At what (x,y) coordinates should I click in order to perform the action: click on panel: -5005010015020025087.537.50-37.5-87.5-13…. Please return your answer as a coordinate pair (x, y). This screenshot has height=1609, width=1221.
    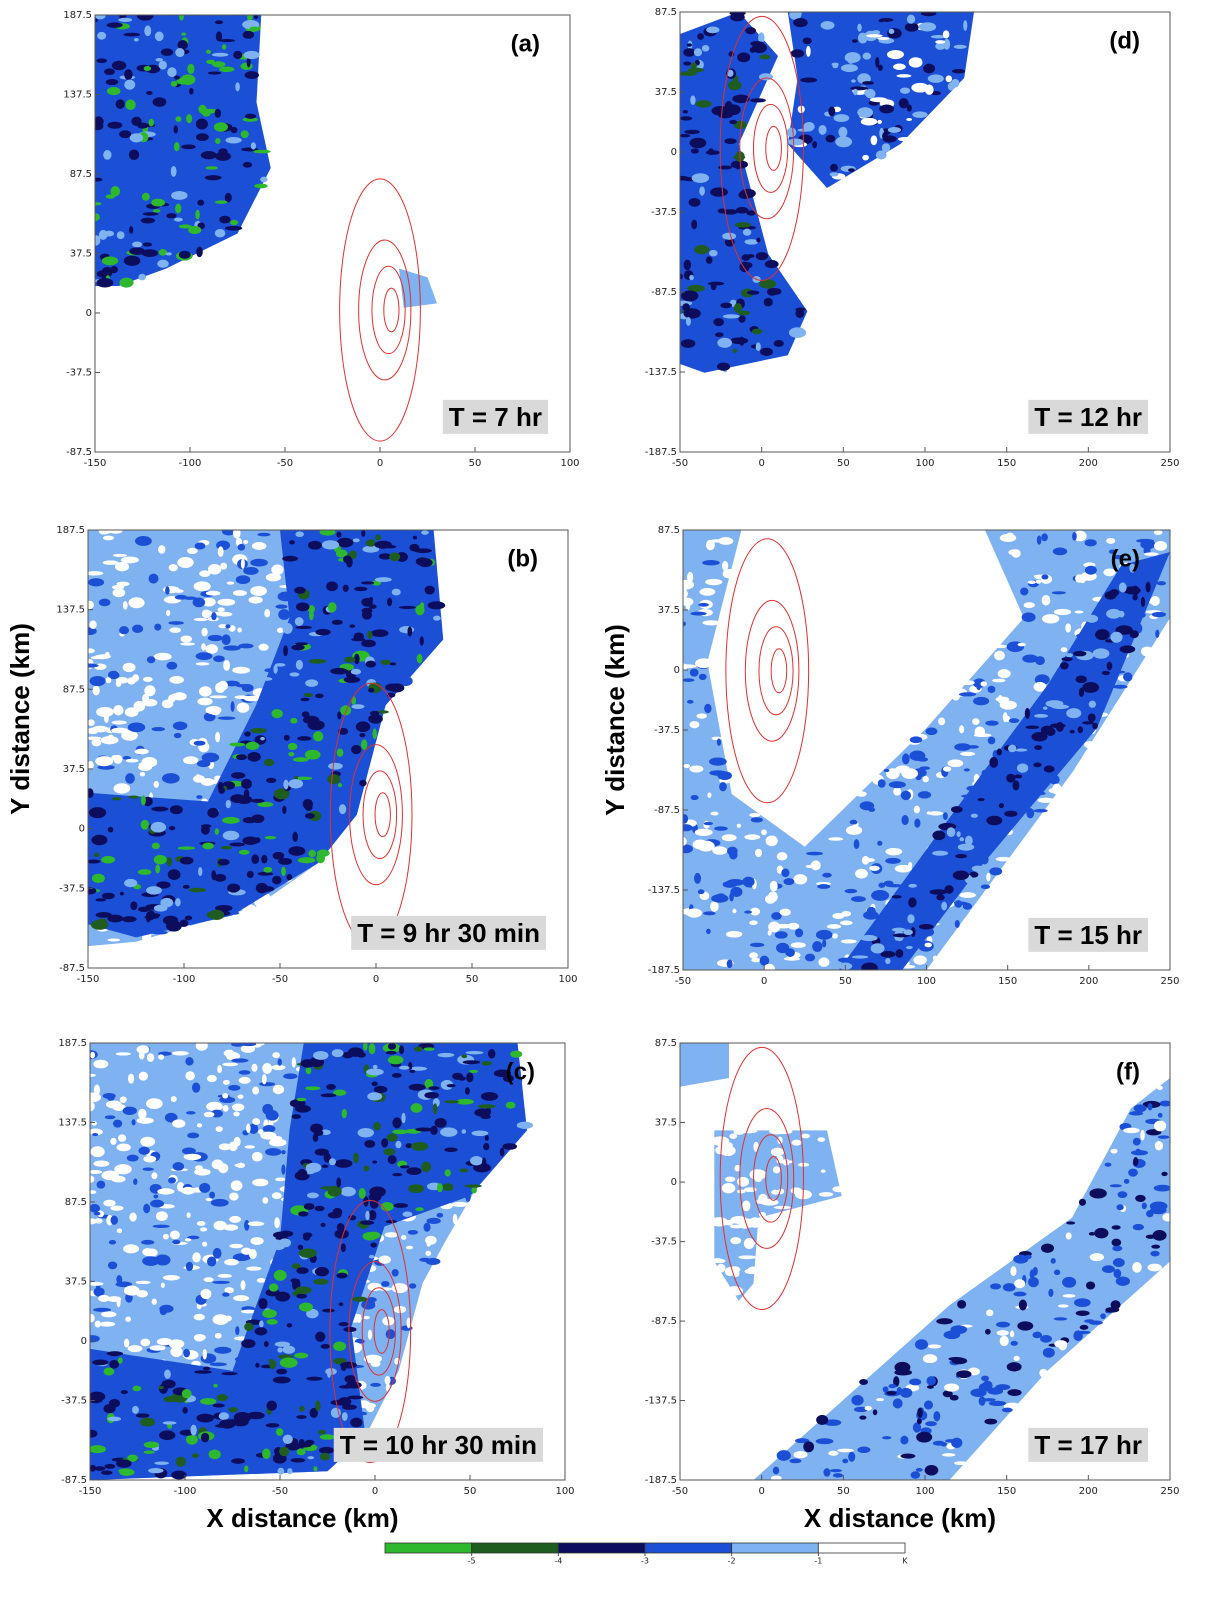
    Looking at the image, I should click on (912, 1285).